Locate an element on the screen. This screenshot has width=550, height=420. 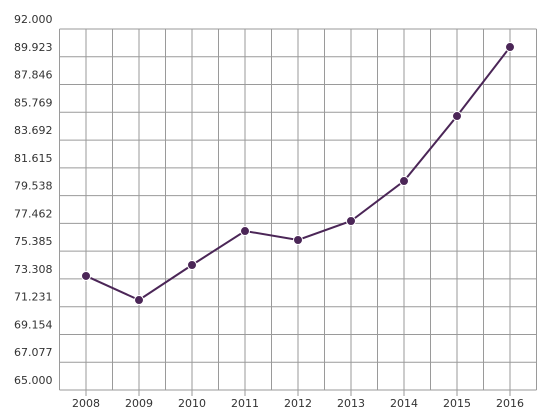
x-tick-label: 2008 is located at coordinates (86, 403).